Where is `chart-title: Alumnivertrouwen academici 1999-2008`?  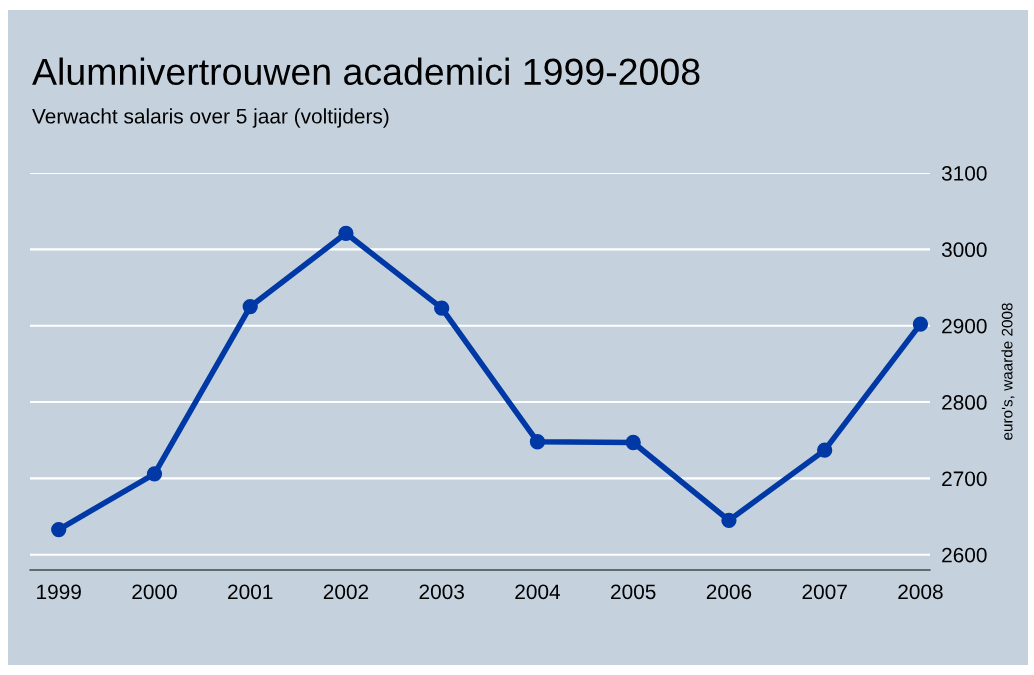
chart-title: Alumnivertrouwen academici 1999-2008 is located at coordinates (366, 71).